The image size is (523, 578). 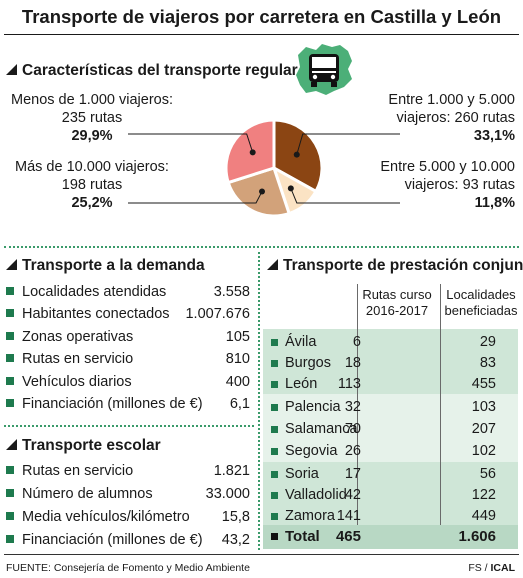 I want to click on section-divider, so click(x=261, y=247).